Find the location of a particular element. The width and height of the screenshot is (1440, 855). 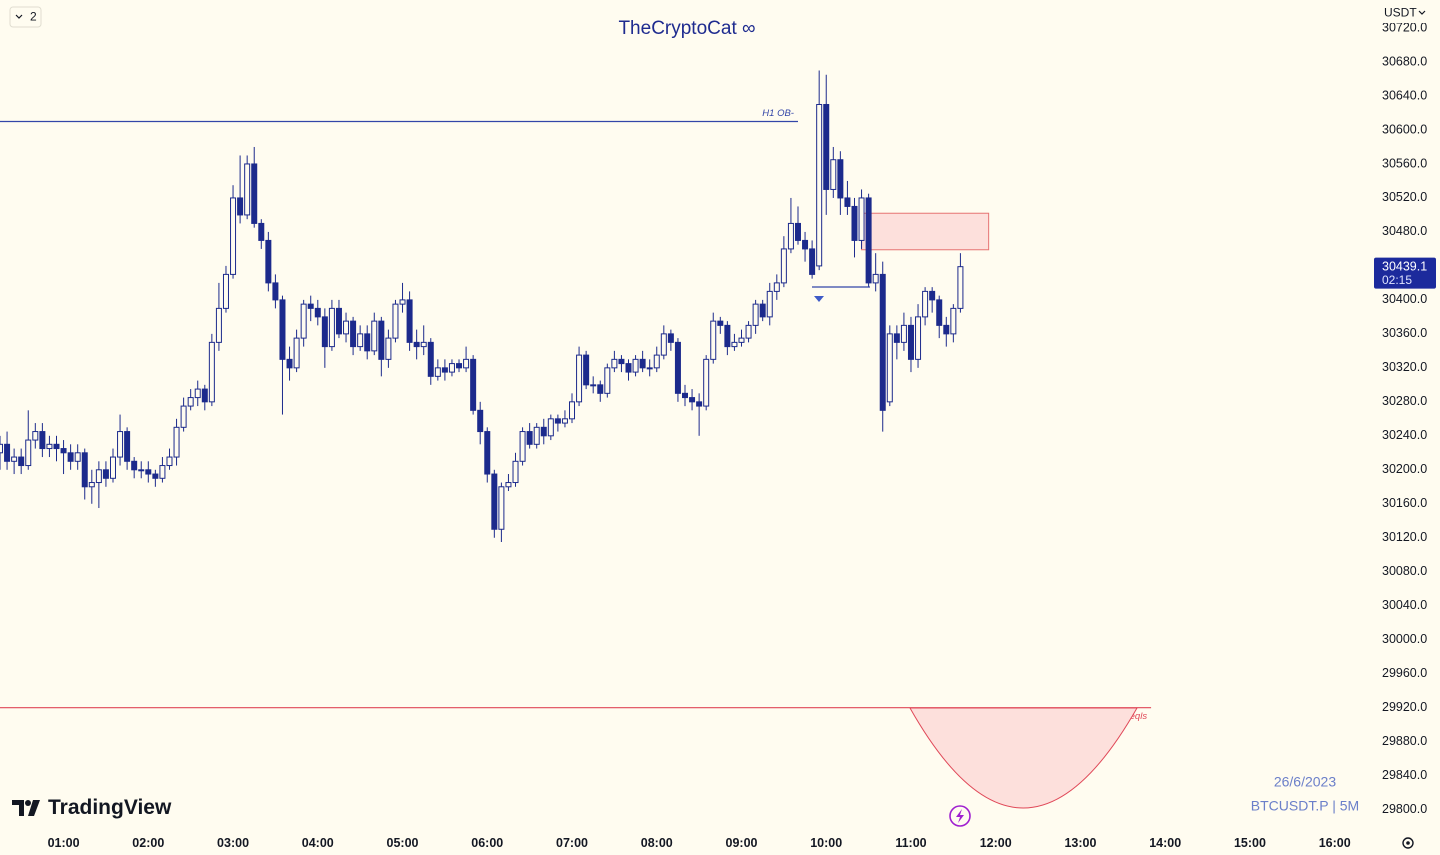

y-tick-label: 30320.0 is located at coordinates (1404, 367).